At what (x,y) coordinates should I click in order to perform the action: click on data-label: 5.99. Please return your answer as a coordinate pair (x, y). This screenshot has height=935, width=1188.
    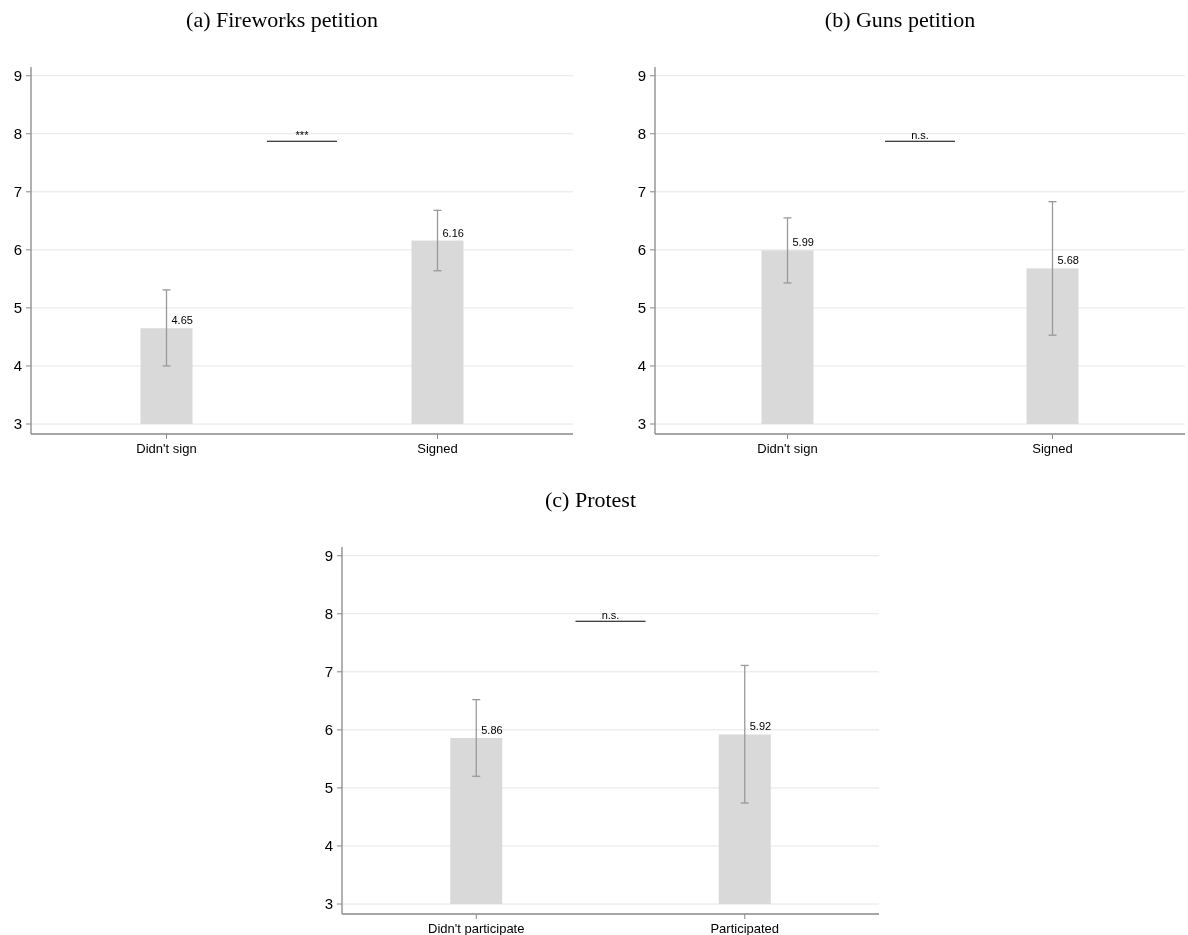
    Looking at the image, I should click on (803, 242).